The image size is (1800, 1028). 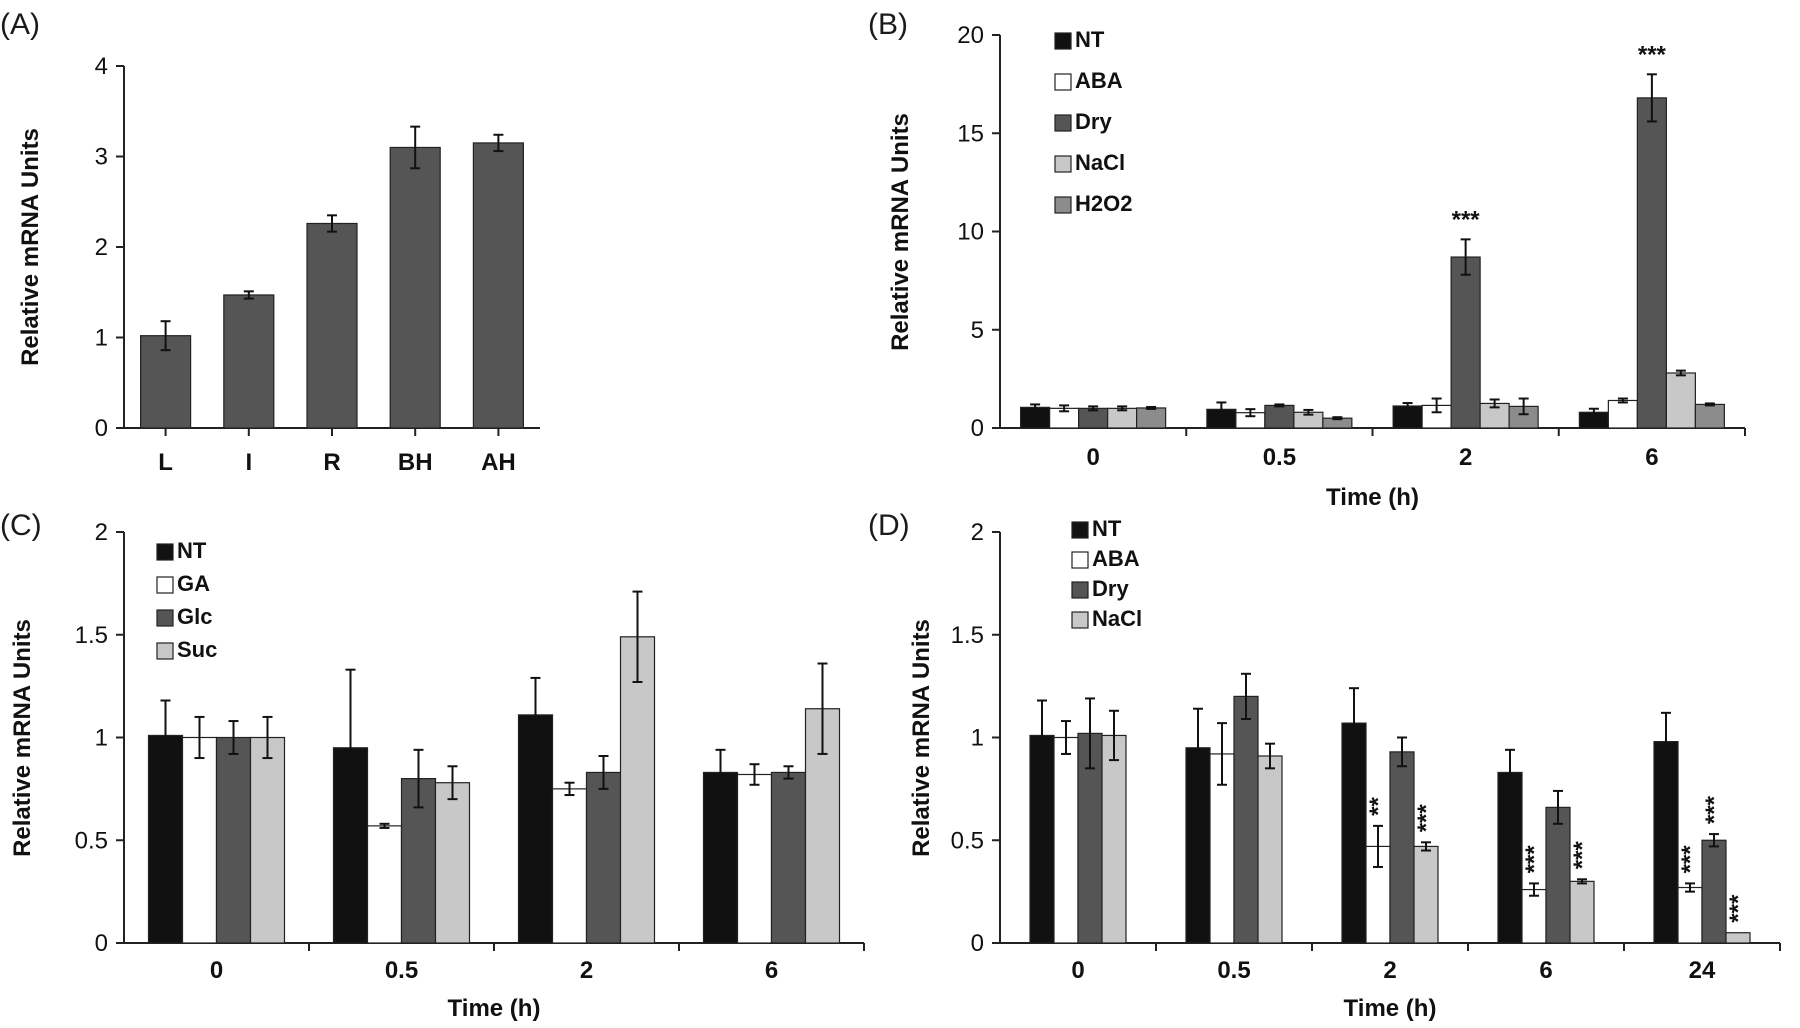 What do you see at coordinates (248, 462) in the screenshot?
I see `x-tick-label: I` at bounding box center [248, 462].